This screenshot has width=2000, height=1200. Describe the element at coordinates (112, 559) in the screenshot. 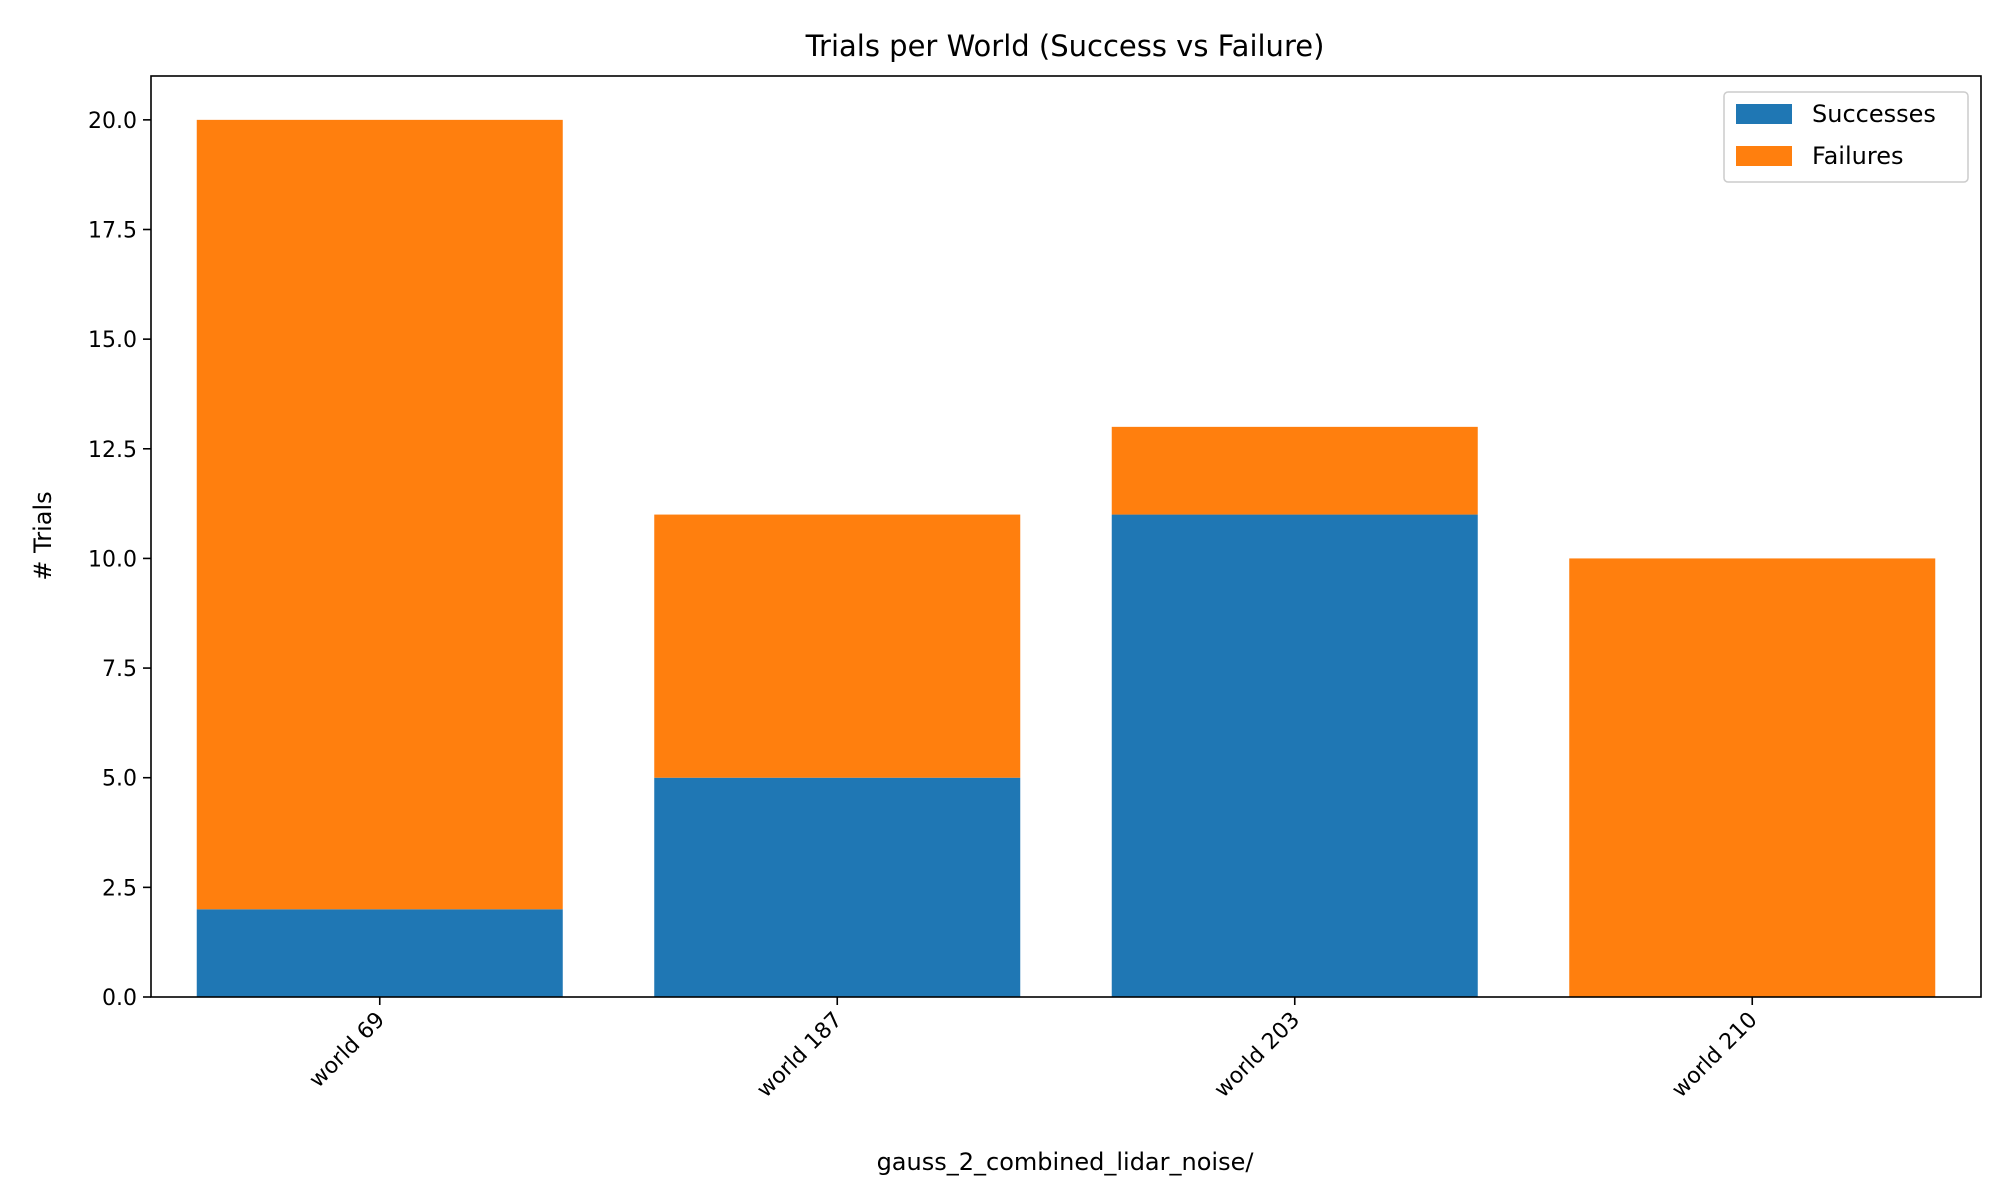

I see `y-tick-label: 10.0` at that location.